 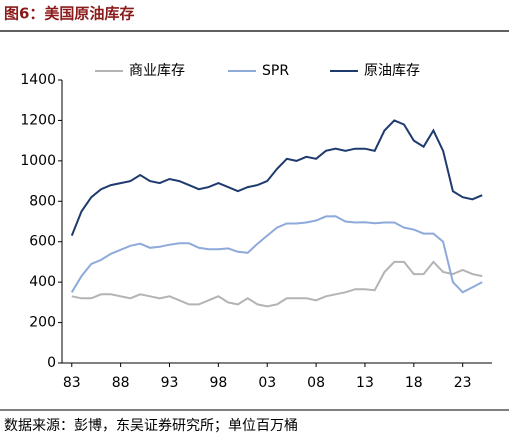 I want to click on y-tick-label: 1000, so click(x=38, y=161).